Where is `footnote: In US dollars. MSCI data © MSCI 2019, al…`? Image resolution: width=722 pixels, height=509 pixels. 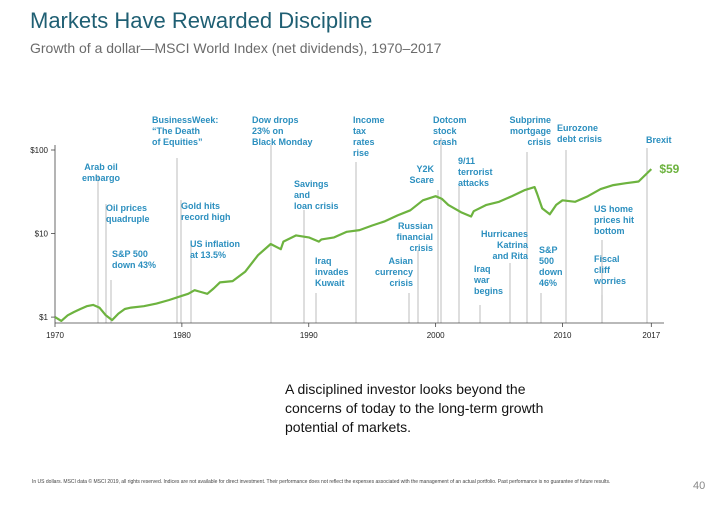 footnote: In US dollars. MSCI data © MSCI 2019, al… is located at coordinates (321, 482).